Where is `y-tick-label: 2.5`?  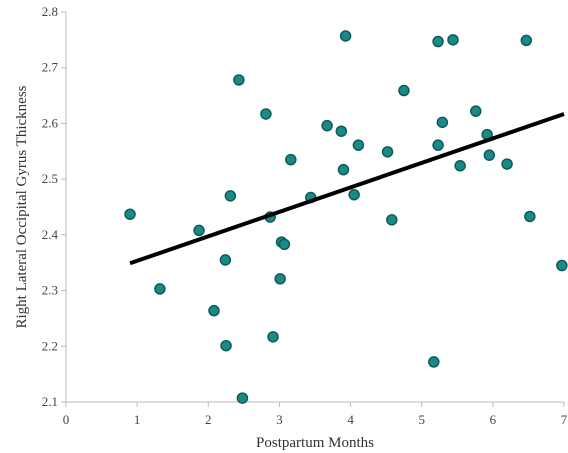
y-tick-label: 2.5 is located at coordinates (50, 178).